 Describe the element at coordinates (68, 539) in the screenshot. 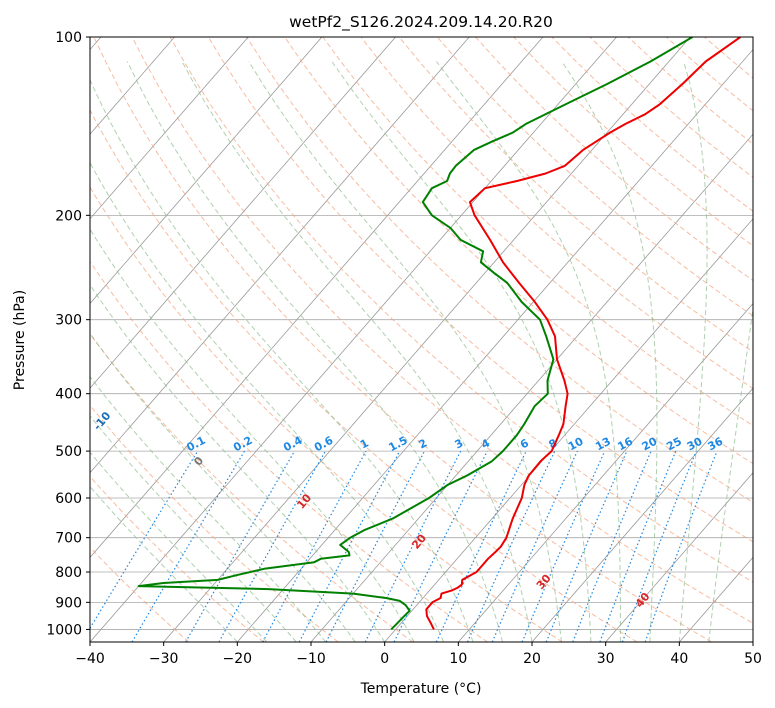

I see `y-tick-label: 700` at that location.